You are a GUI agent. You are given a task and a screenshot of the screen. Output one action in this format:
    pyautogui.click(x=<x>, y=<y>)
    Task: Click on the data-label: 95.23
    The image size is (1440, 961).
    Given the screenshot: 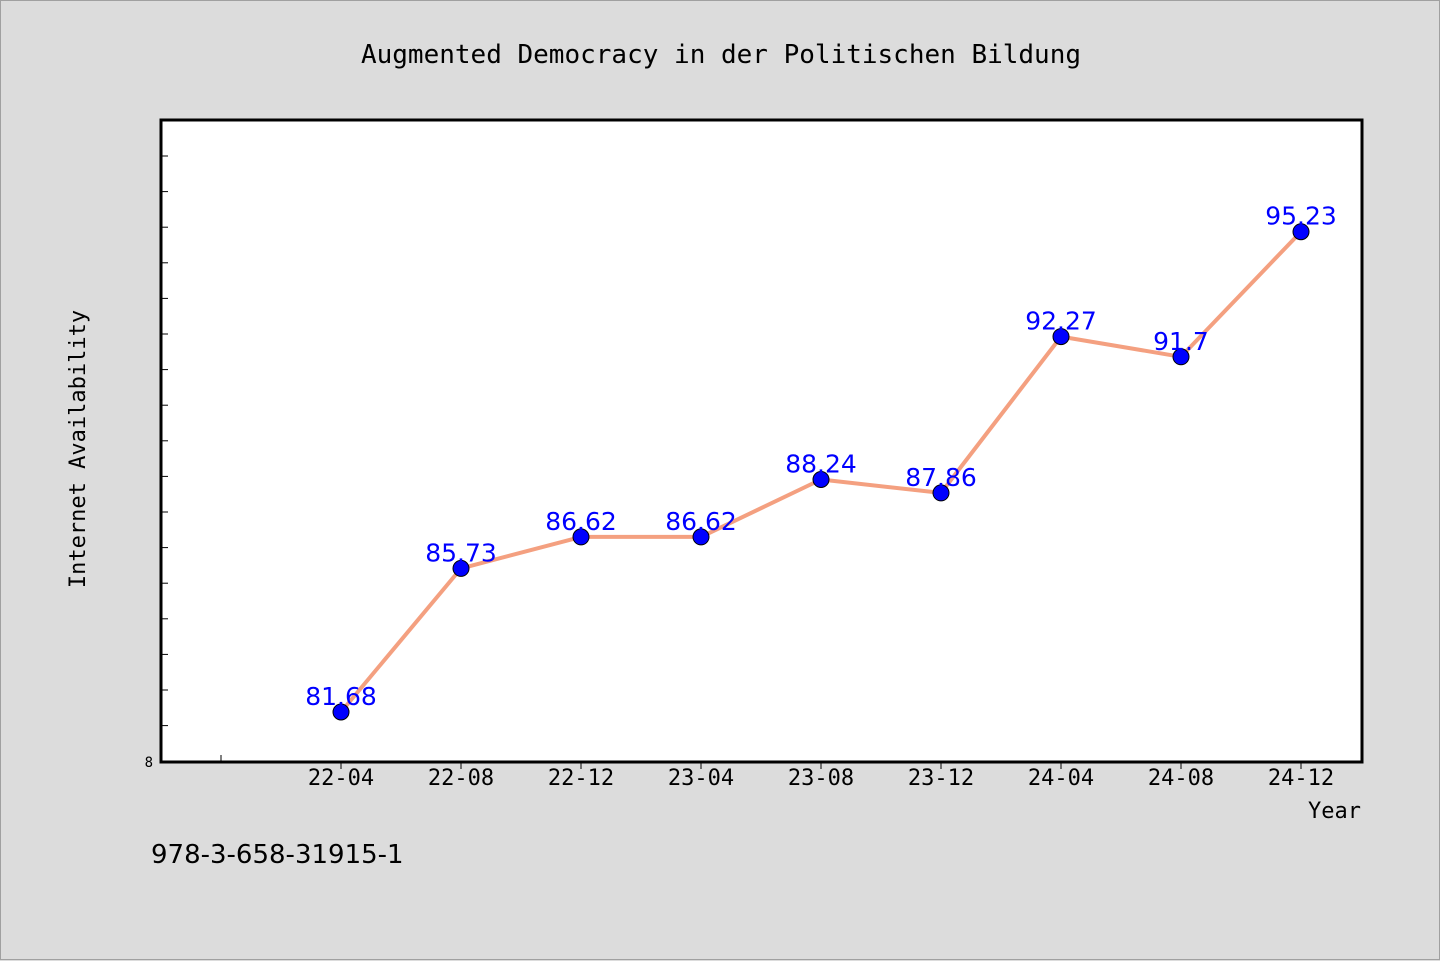 What is the action you would take?
    pyautogui.click(x=1301, y=216)
    